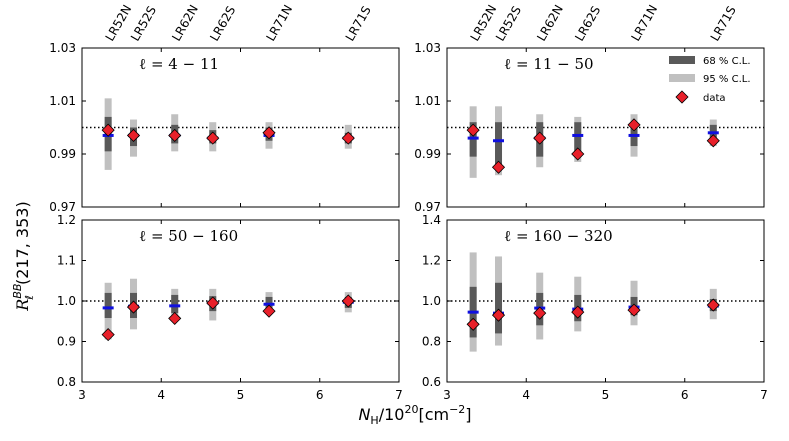 The width and height of the screenshot is (789, 441). I want to click on y-tick-label: 1.4, so click(431, 220).